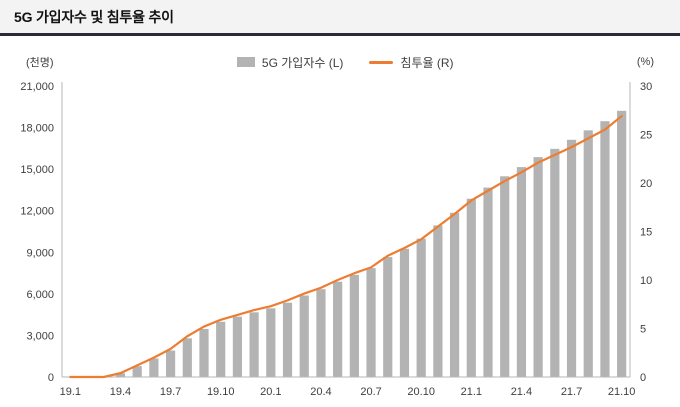 The width and height of the screenshot is (680, 407). I want to click on svg-text: 19.4, so click(120, 392).